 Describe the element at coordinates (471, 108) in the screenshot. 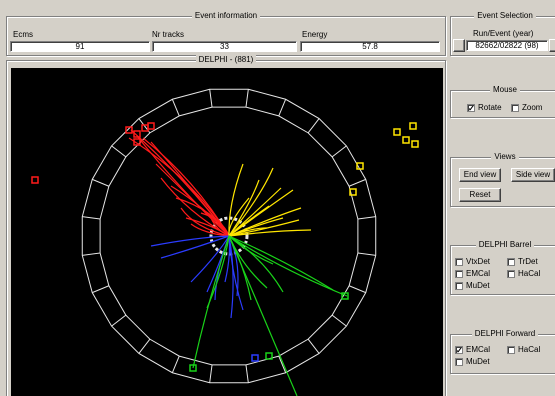

I see `rotate-checkbox-box: ✓` at that location.